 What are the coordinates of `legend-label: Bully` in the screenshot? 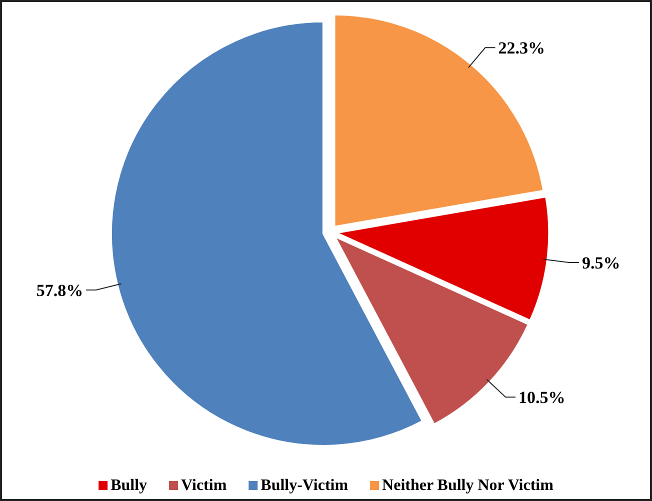 It's located at (129, 485).